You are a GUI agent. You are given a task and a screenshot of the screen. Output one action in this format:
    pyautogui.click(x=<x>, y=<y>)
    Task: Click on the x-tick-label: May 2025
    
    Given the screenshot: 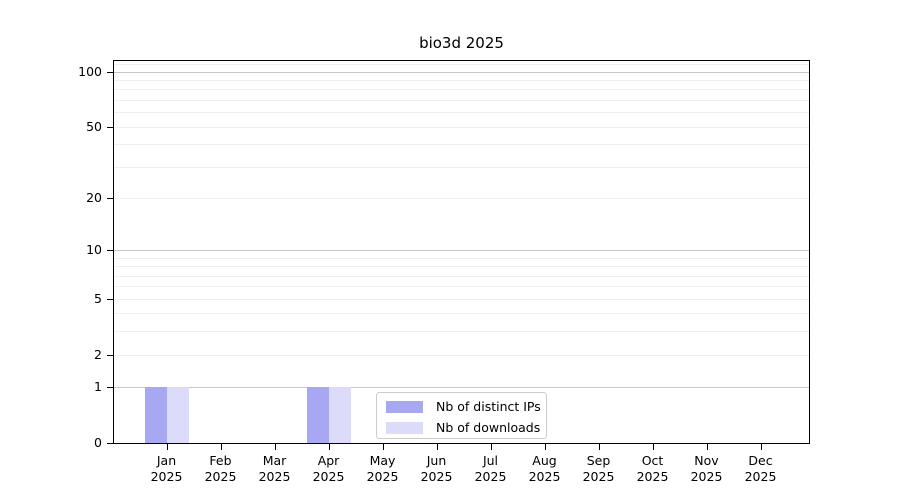 What is the action you would take?
    pyautogui.click(x=383, y=468)
    